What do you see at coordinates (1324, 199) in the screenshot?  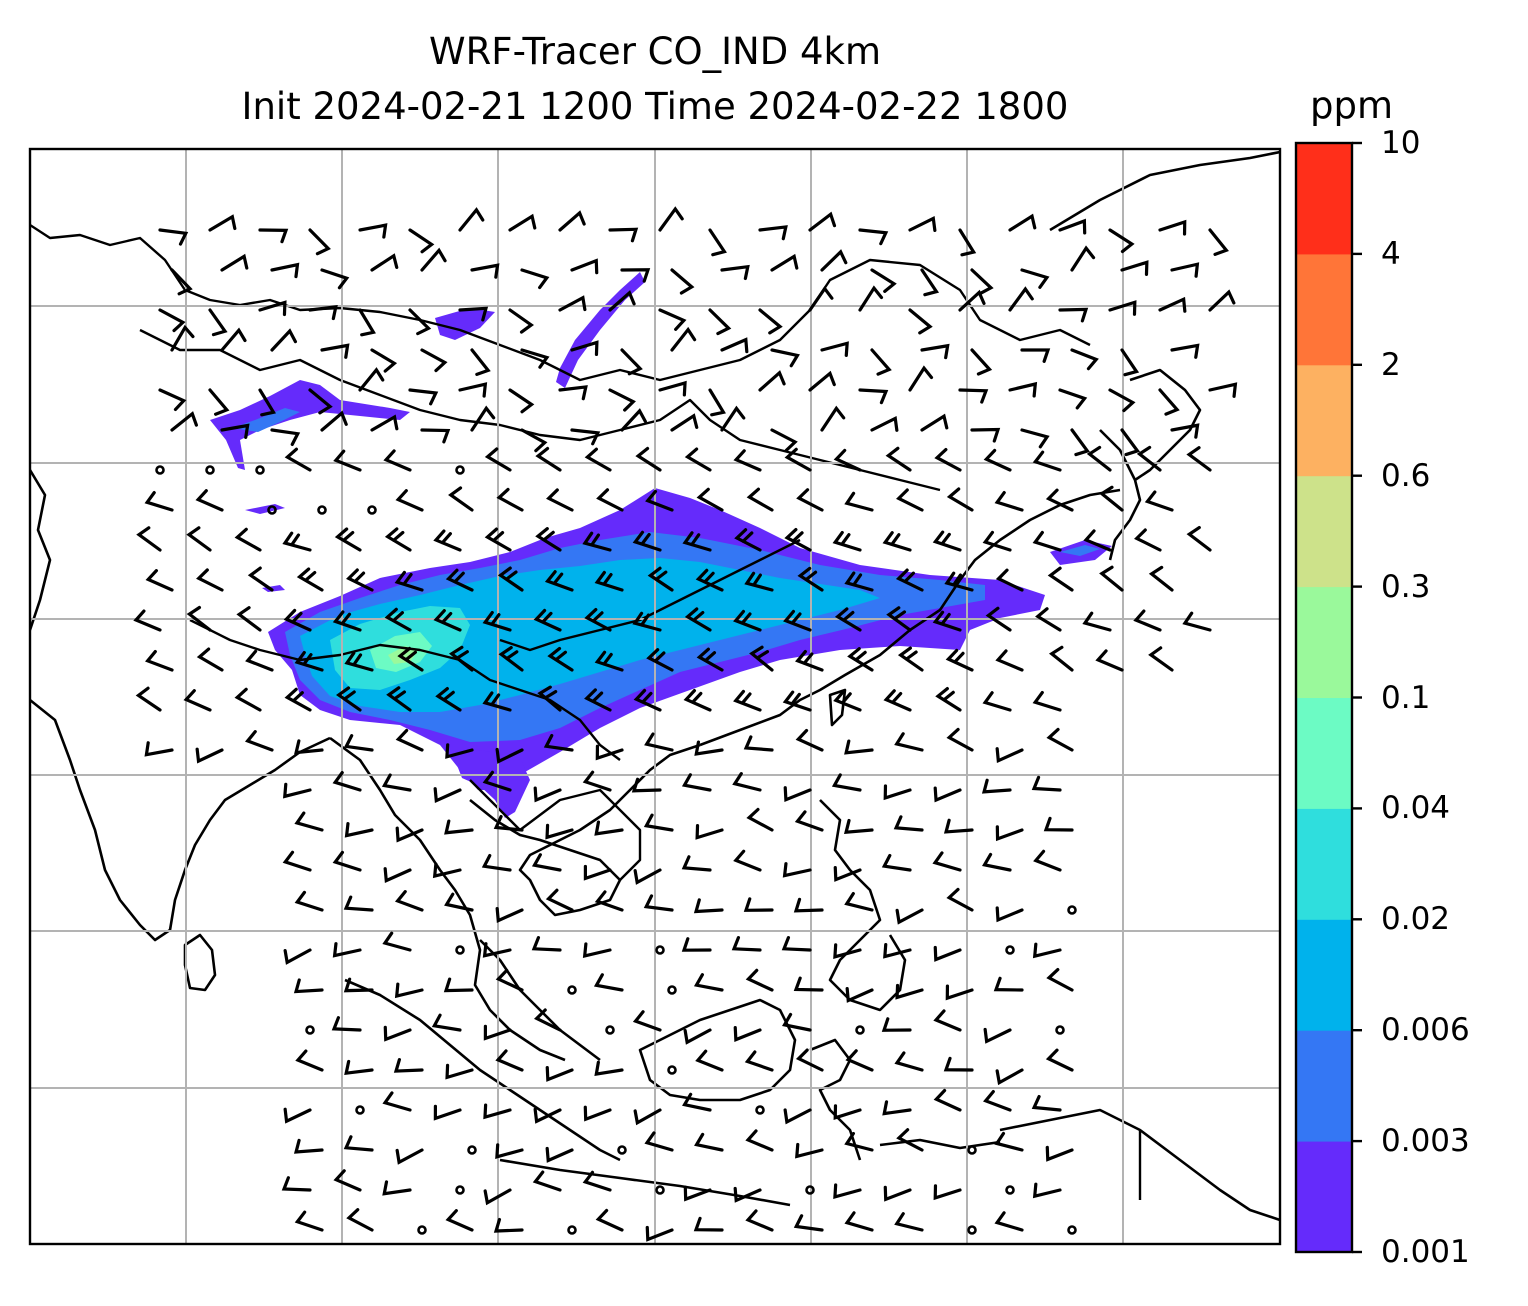 I see `colorbar-segment` at bounding box center [1324, 199].